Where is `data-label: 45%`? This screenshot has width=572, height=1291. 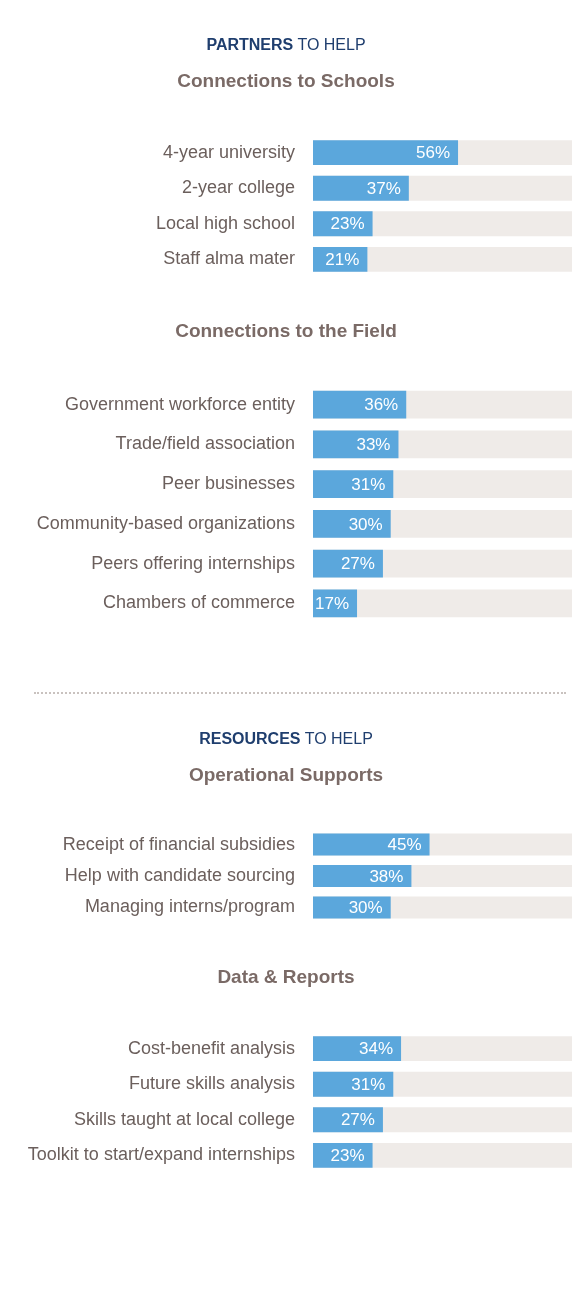
data-label: 45% is located at coordinates (404, 845).